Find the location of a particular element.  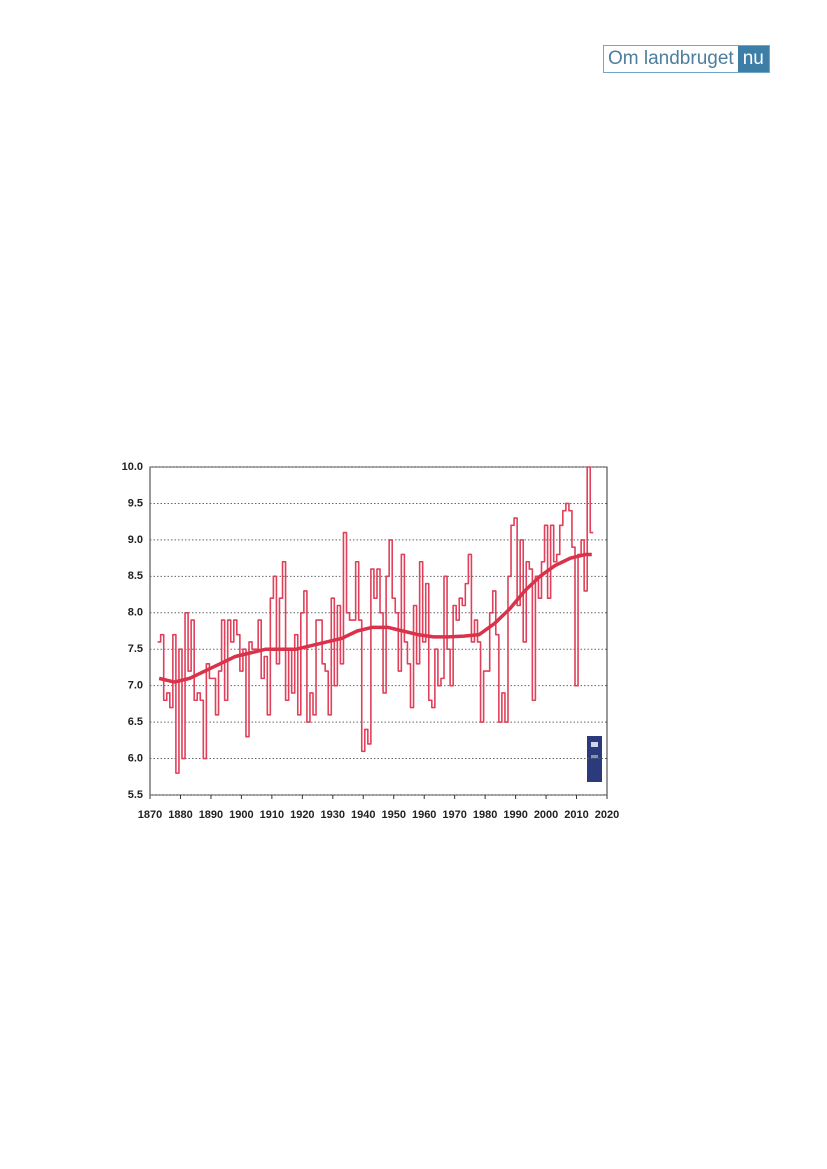

x-tick-label: 1930 is located at coordinates (333, 815).